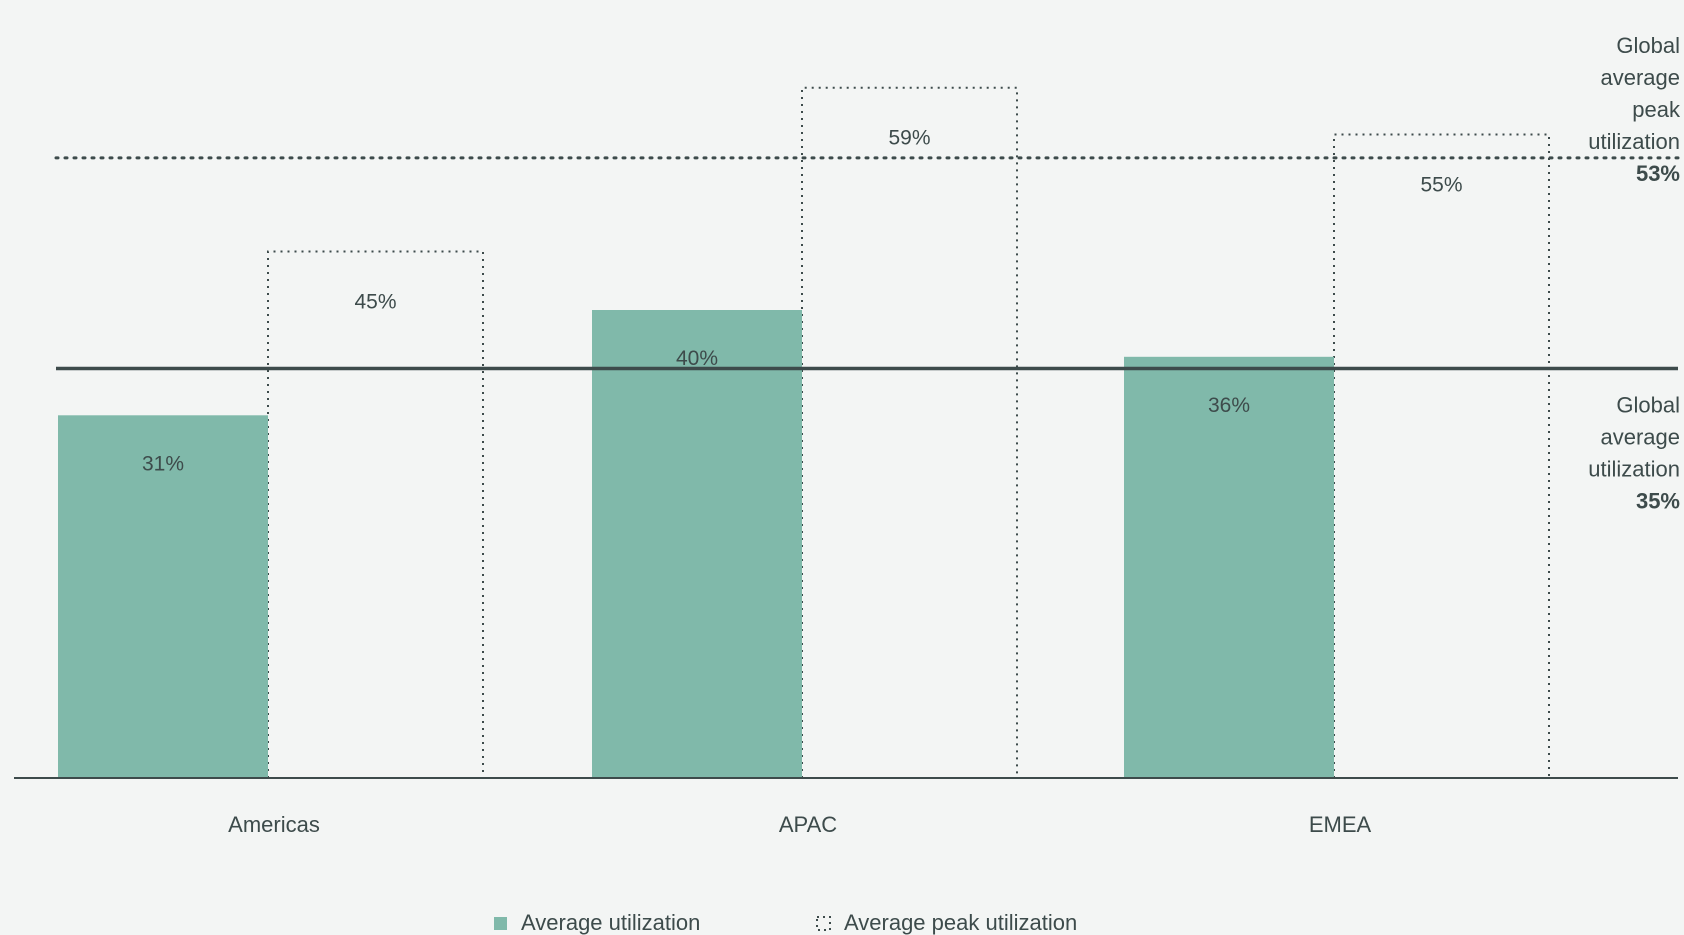 The height and width of the screenshot is (935, 1684). I want to click on peak-bar-americas, so click(375, 514).